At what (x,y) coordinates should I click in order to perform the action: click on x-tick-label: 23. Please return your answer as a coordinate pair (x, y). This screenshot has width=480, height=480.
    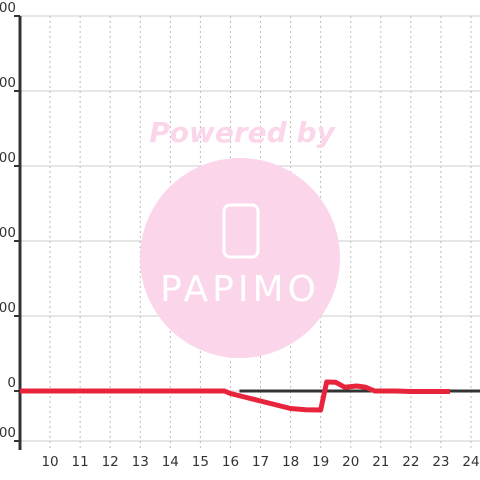
    Looking at the image, I should click on (440, 462).